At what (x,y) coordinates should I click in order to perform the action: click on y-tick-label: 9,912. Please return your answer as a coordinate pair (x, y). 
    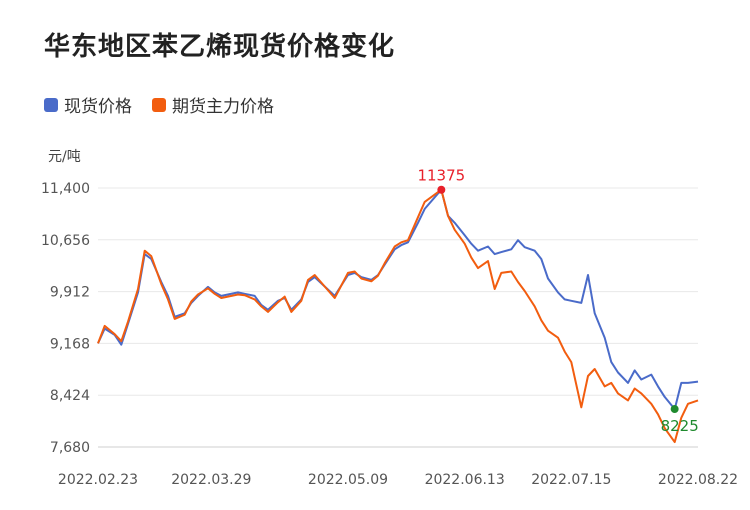
    Looking at the image, I should click on (70, 293).